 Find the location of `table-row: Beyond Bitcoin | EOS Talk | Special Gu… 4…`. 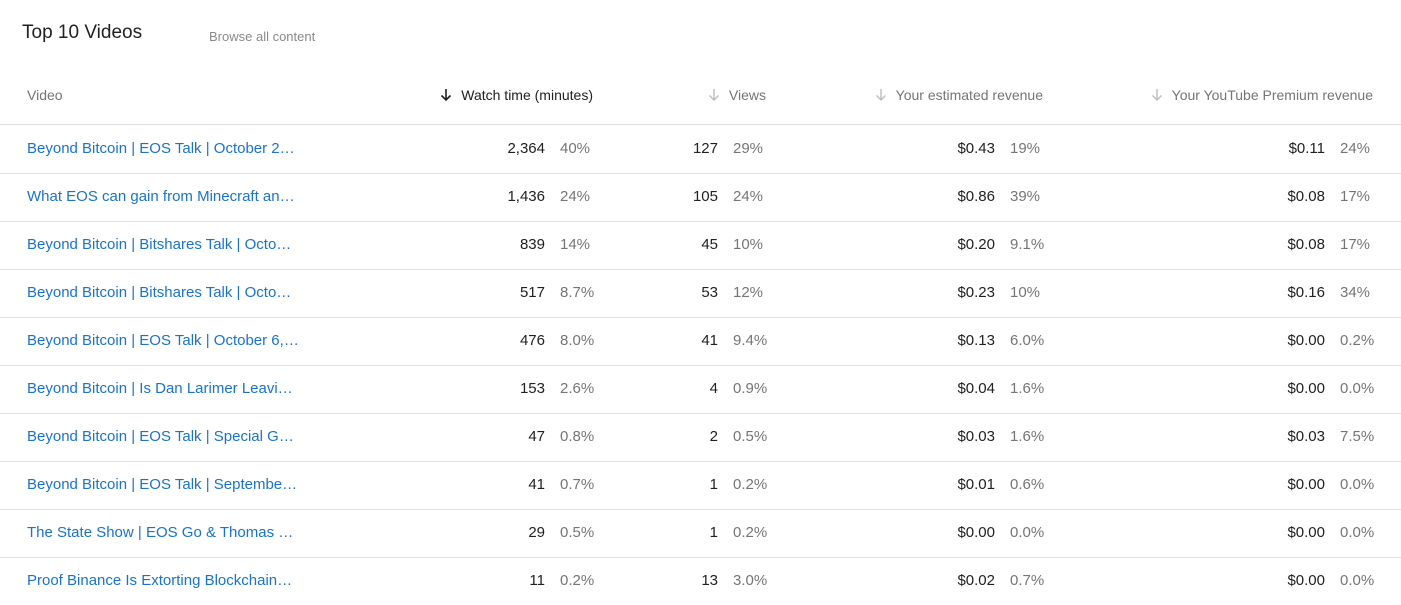

table-row: Beyond Bitcoin | EOS Talk | Special Gu… 4… is located at coordinates (700, 437).